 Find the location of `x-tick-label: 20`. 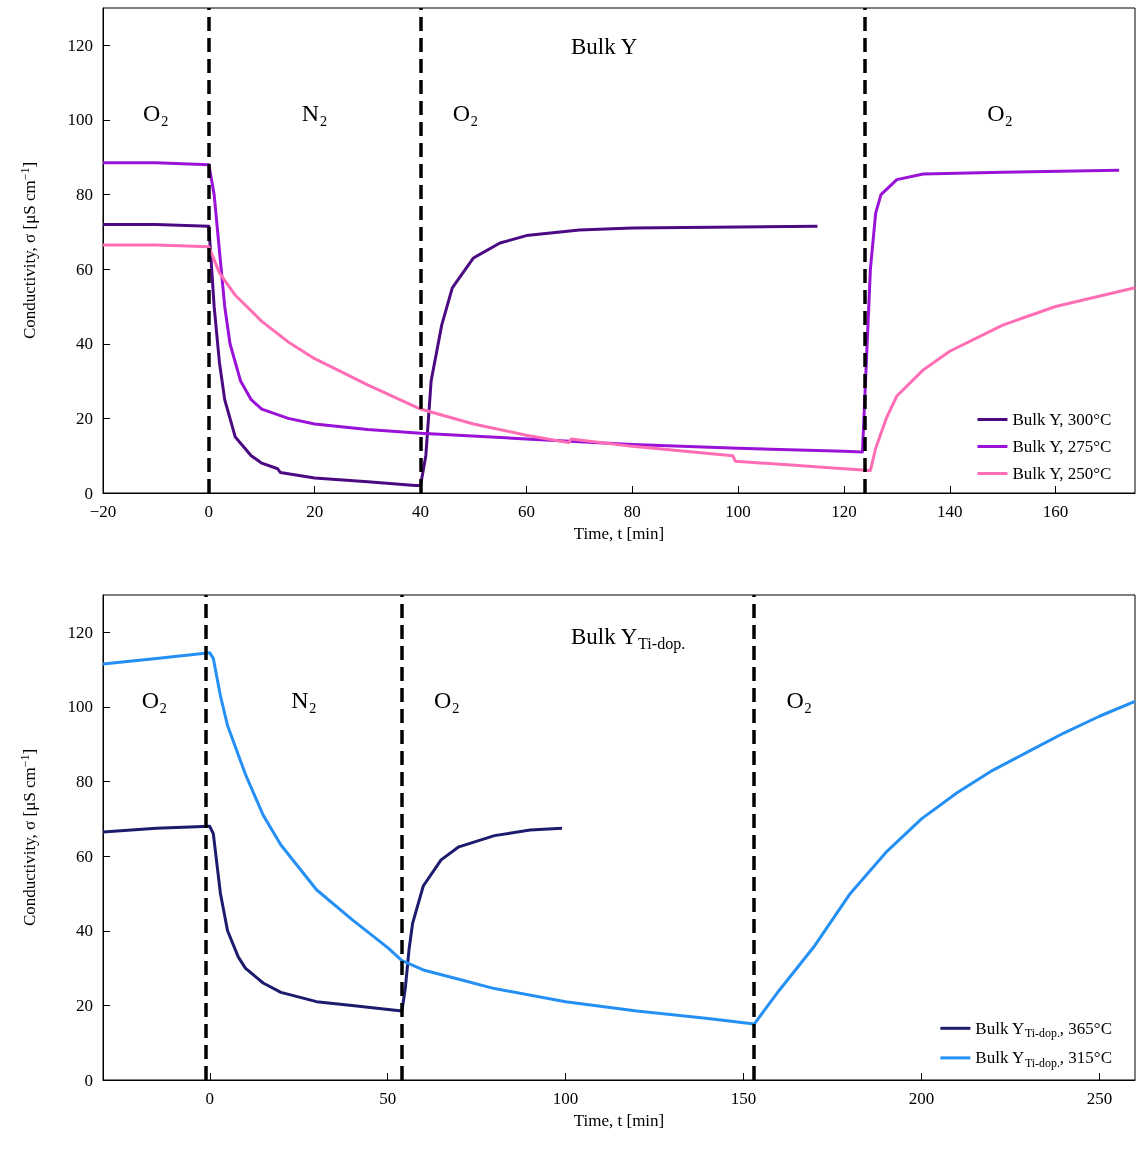

x-tick-label: 20 is located at coordinates (315, 511).